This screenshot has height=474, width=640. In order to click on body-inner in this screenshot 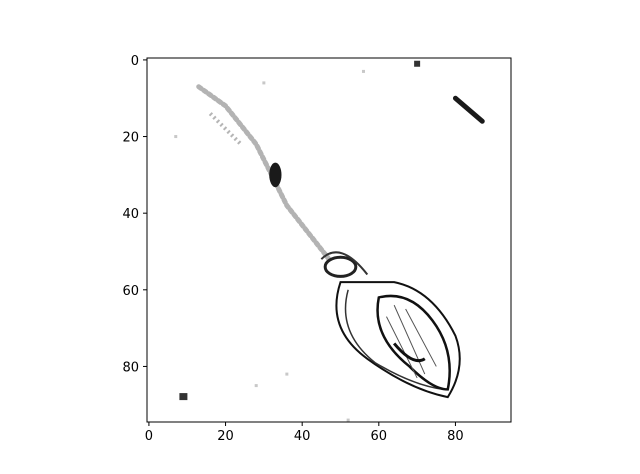, I will do `click(413, 342)`.